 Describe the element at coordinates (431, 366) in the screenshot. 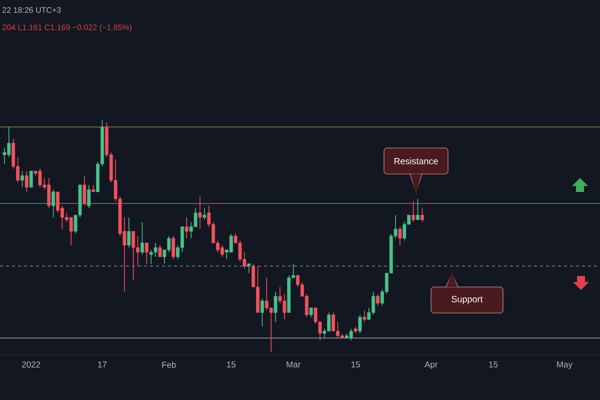

I see `x-tick-label: Apr` at that location.